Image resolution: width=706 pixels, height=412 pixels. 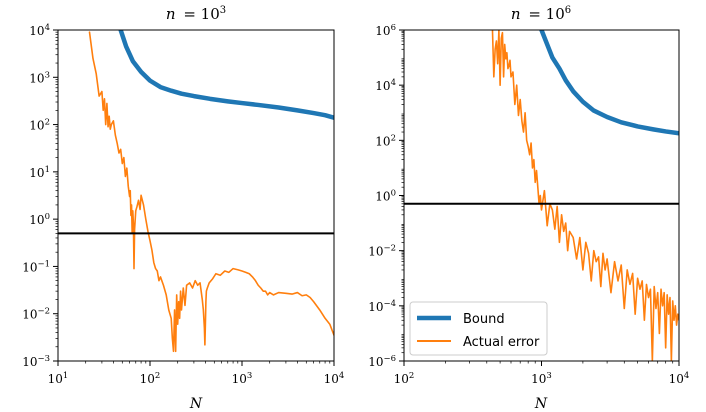 What do you see at coordinates (47, 75) in the screenshot?
I see `left-y-tick-label-exponent: 3` at bounding box center [47, 75].